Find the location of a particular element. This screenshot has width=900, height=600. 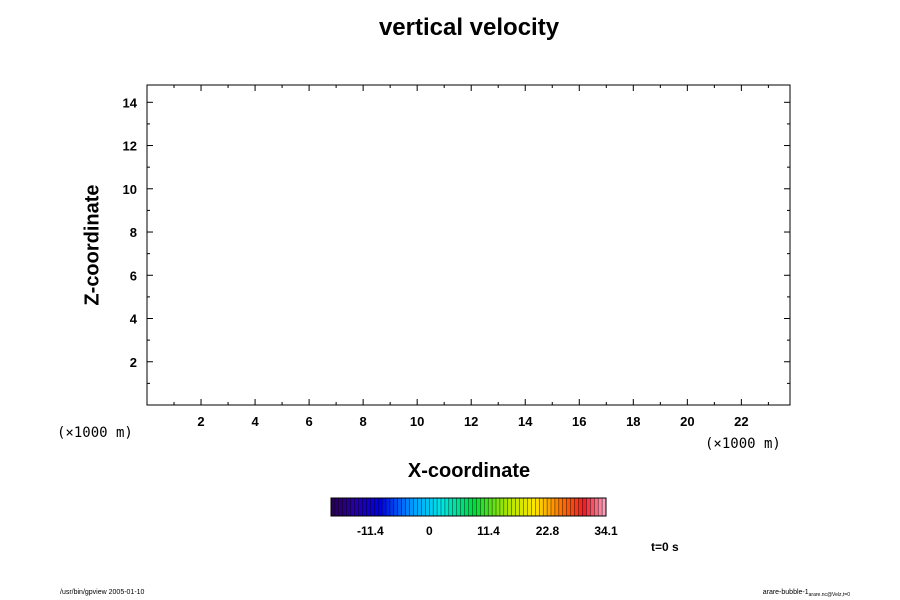

y-axis-label: Z-coordinate is located at coordinates (92, 245).